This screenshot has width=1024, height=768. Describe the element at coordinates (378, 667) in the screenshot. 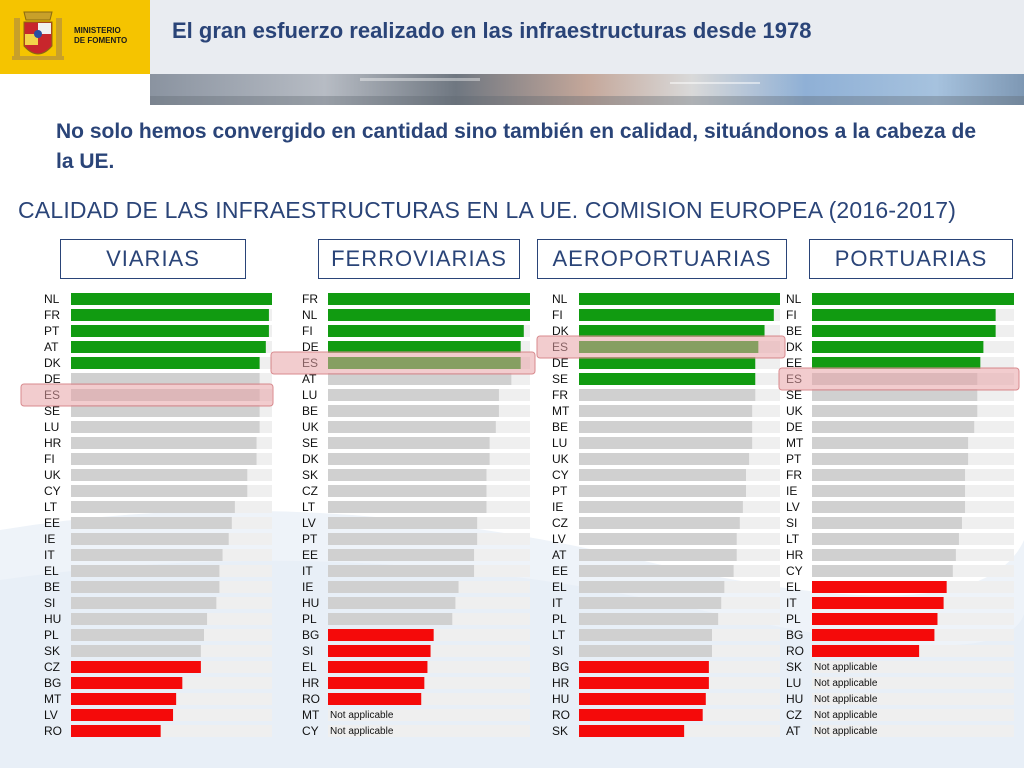

I see `bar-ferroviarias-el` at that location.